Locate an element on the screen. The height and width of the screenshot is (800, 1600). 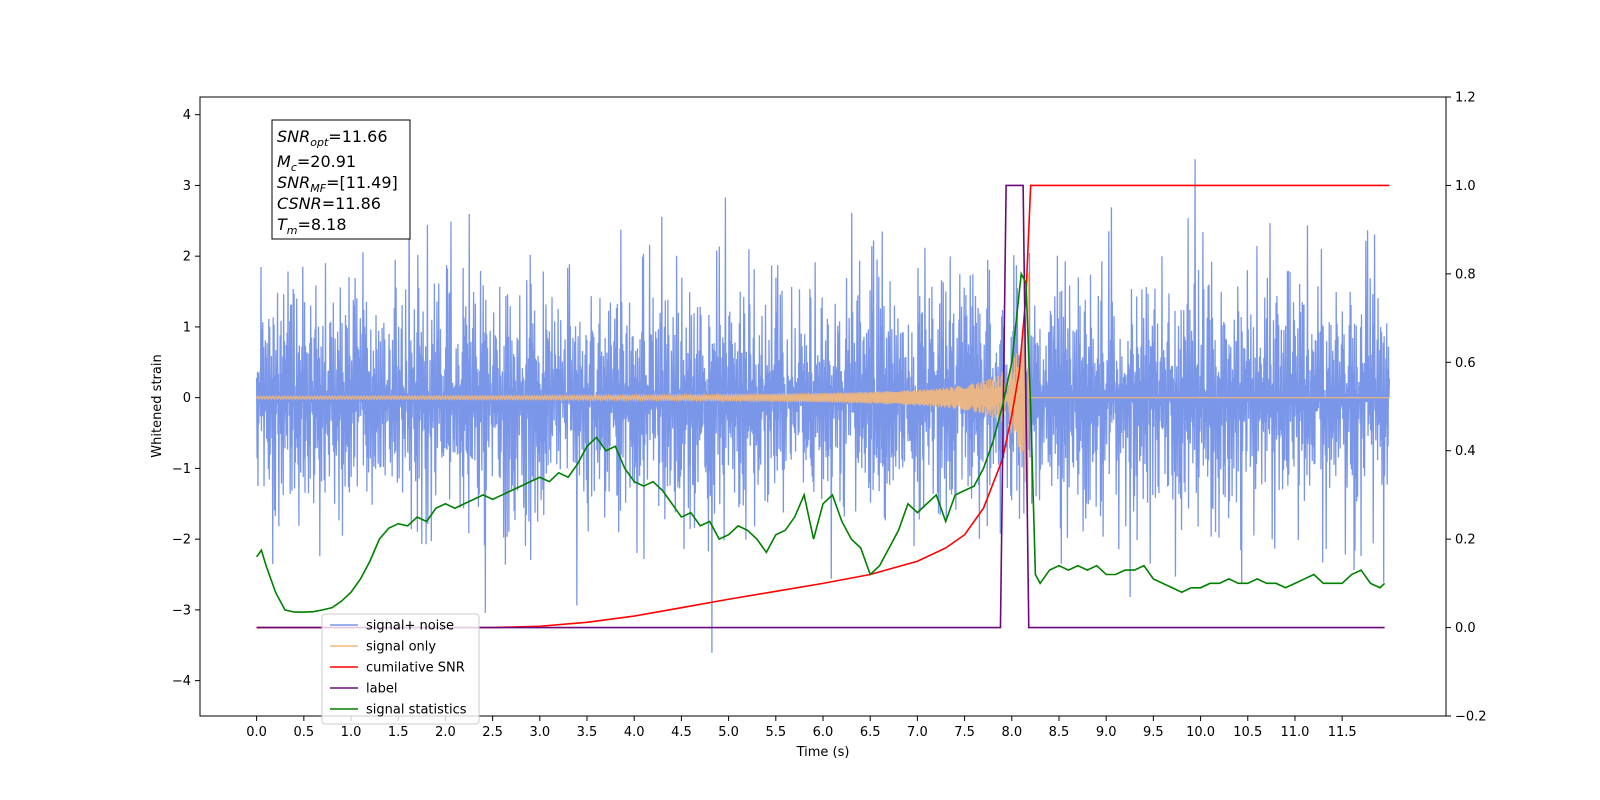
x-tick-label: 7.0 is located at coordinates (917, 732).